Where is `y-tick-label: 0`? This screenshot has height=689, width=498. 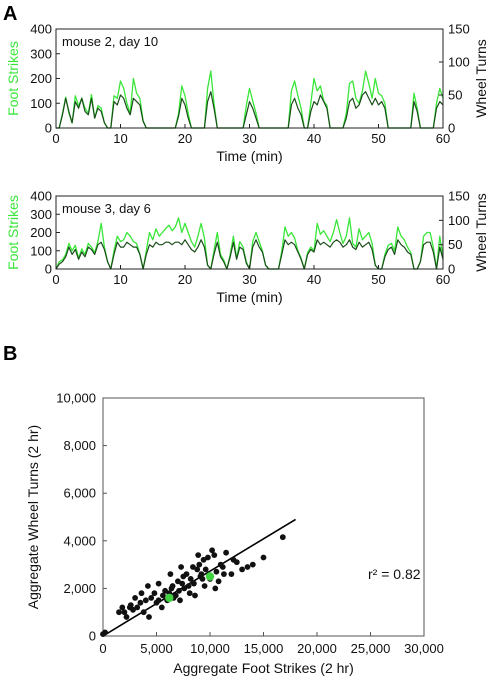 y-tick-label: 0 is located at coordinates (92, 636).